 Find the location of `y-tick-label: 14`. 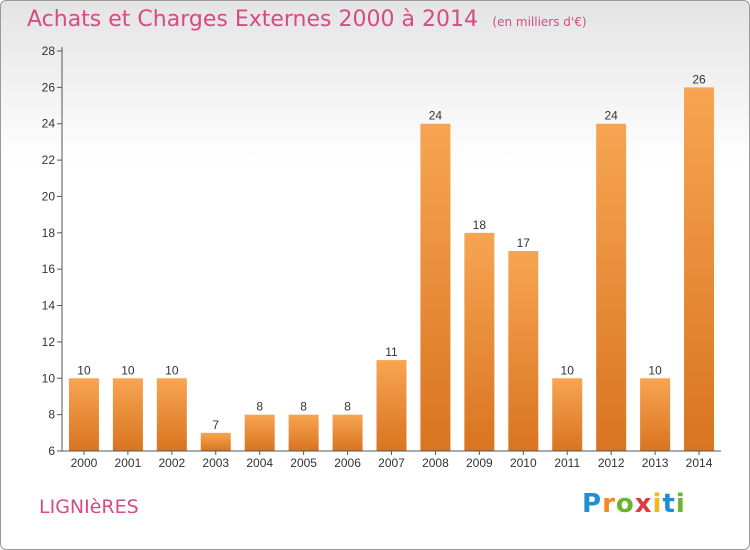

y-tick-label: 14 is located at coordinates (49, 306).